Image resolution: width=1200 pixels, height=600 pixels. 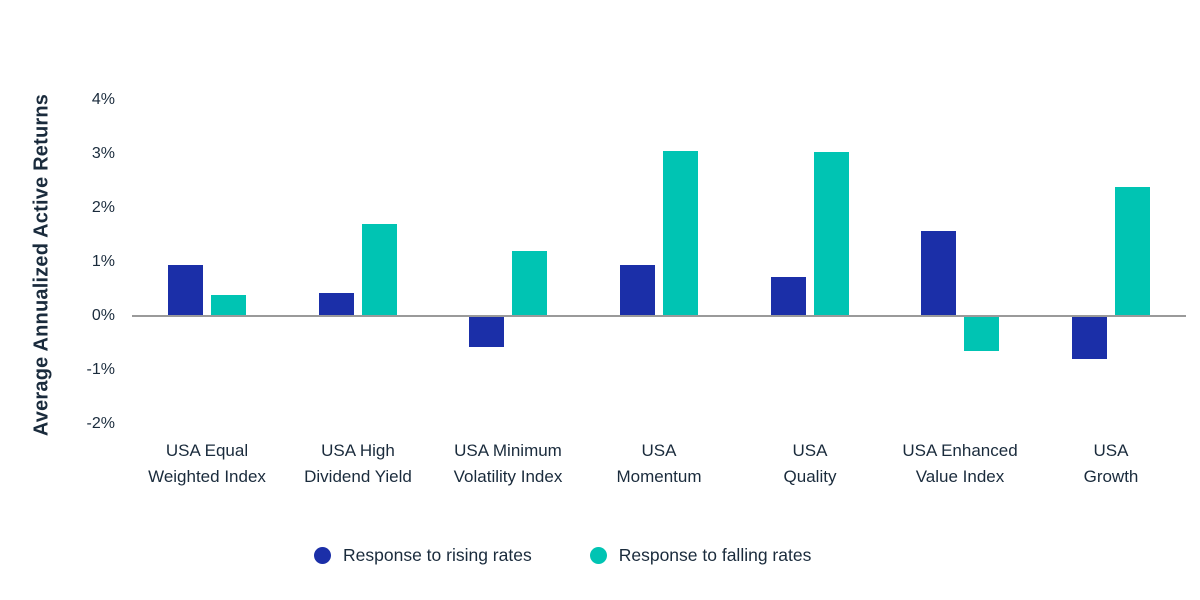 What do you see at coordinates (659, 463) in the screenshot?
I see `category-label: USA Momentum` at bounding box center [659, 463].